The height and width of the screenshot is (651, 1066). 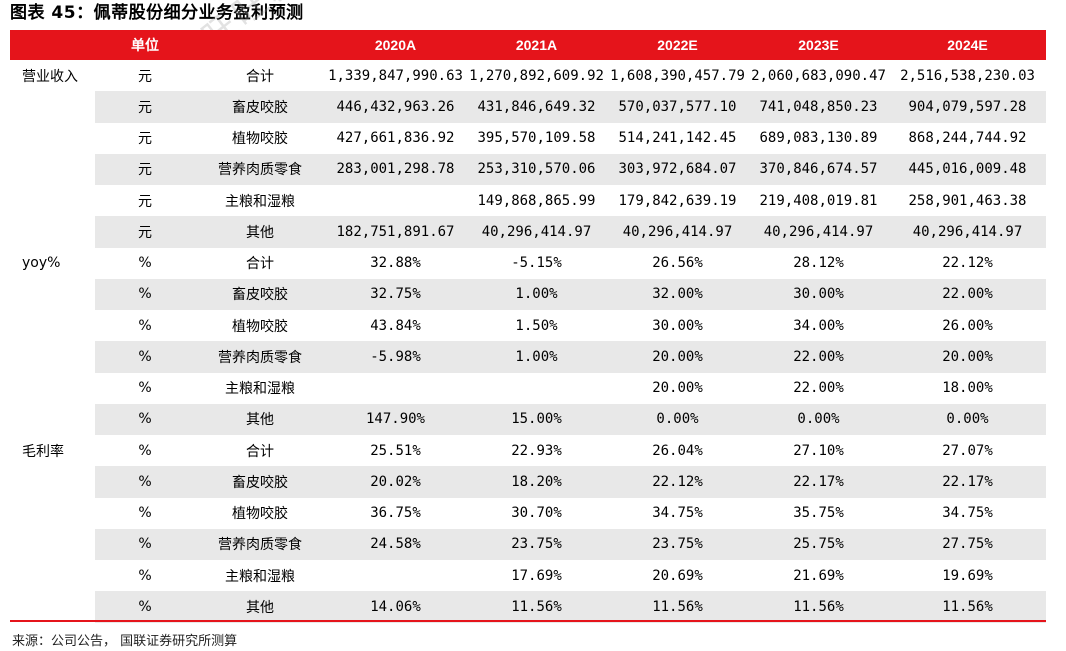 I want to click on header-2020a: 2020A, so click(x=395, y=45).